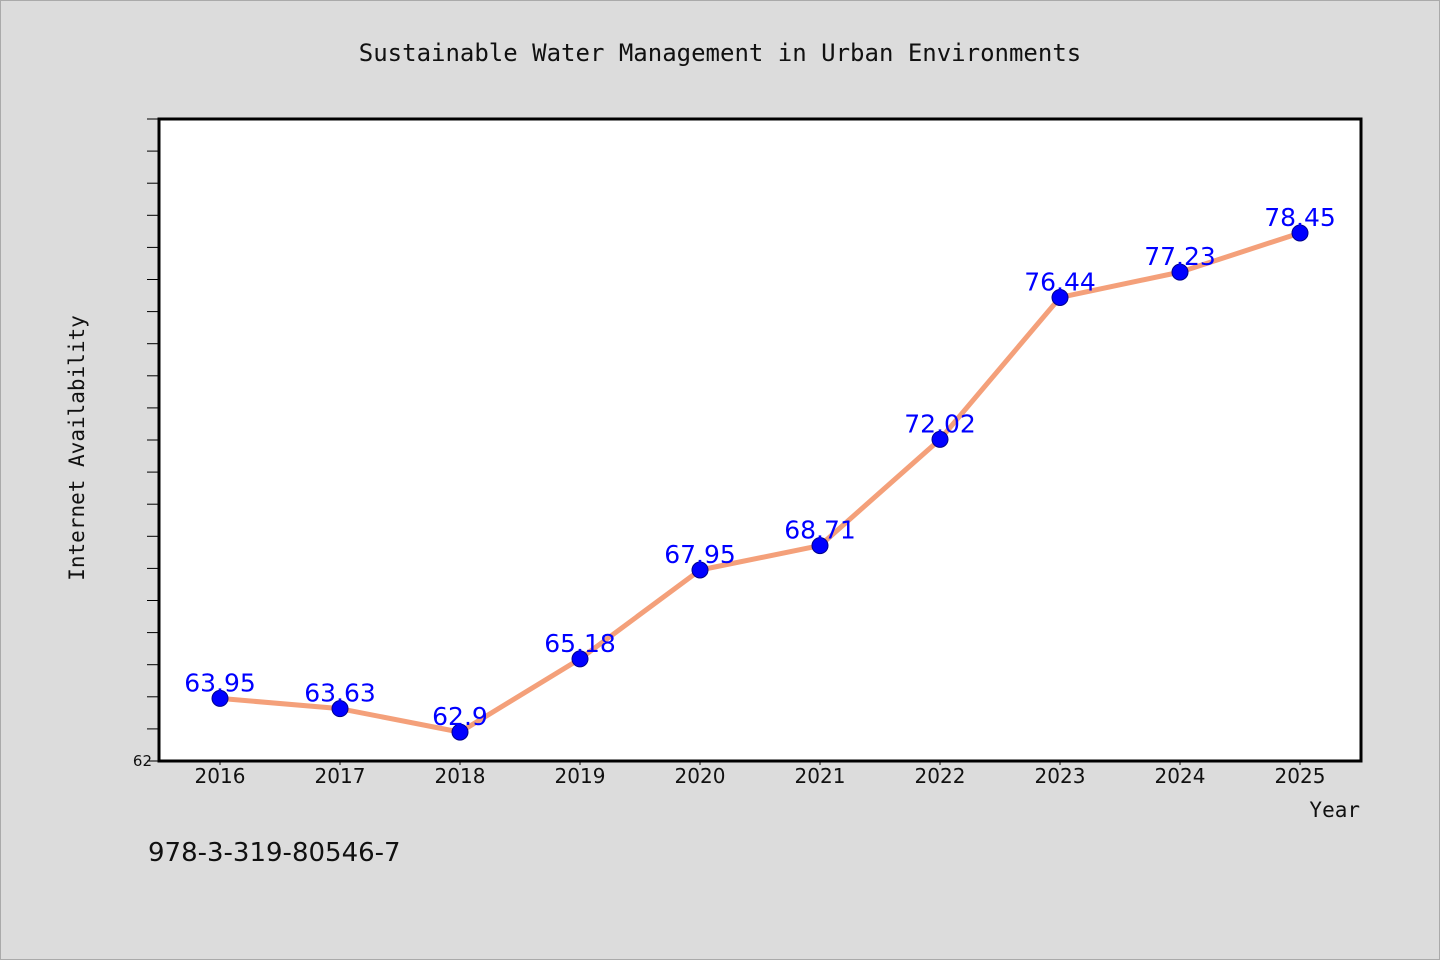 The width and height of the screenshot is (1440, 960). I want to click on data-label: 68.71, so click(820, 530).